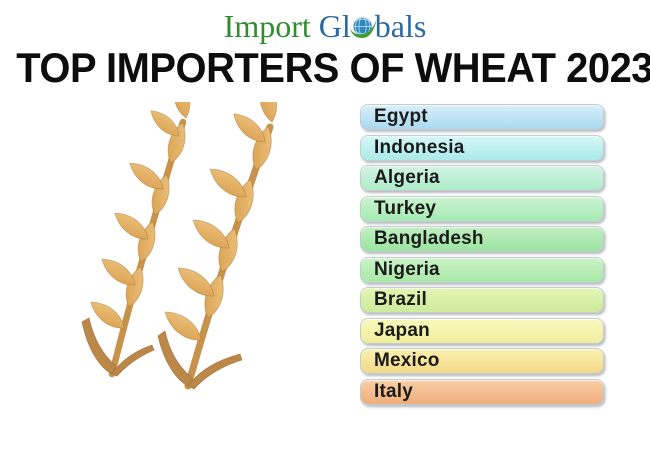 The width and height of the screenshot is (650, 450). I want to click on brand-name-import: Import, so click(271, 26).